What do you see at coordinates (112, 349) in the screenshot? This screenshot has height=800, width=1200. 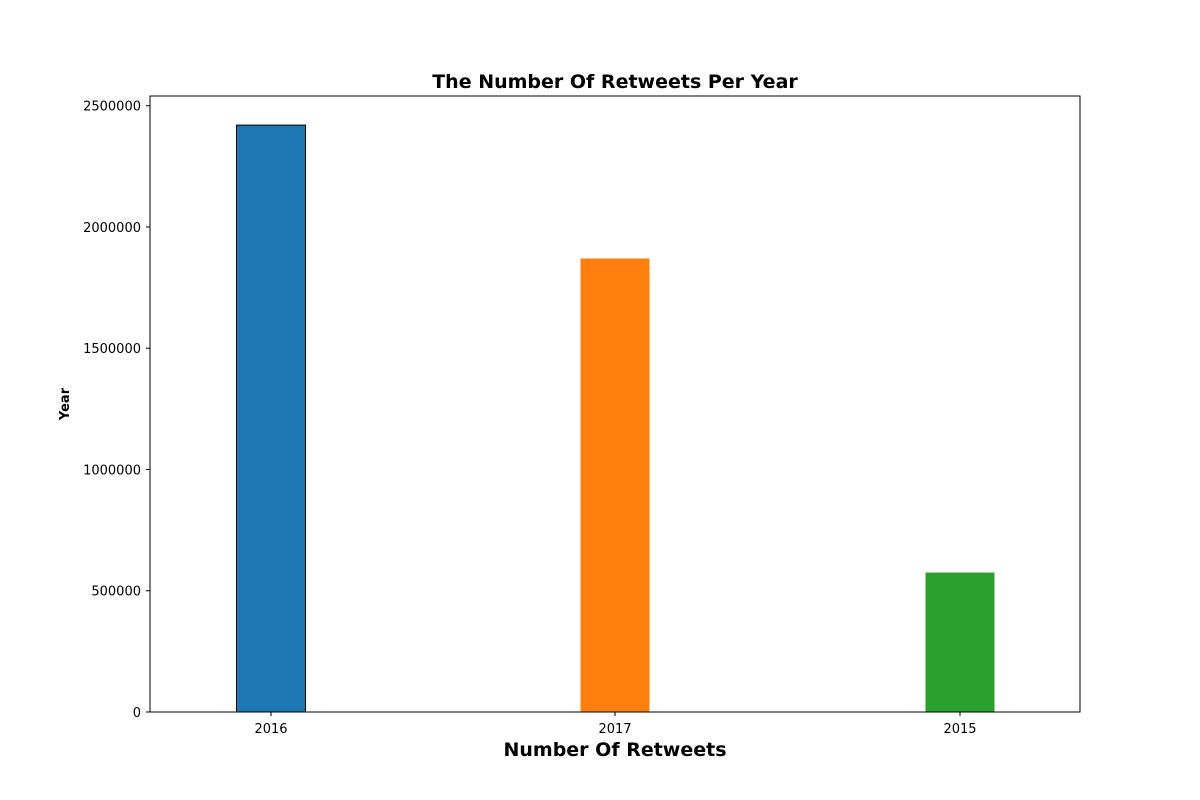 I see `y-tick-label: 1500000` at bounding box center [112, 349].